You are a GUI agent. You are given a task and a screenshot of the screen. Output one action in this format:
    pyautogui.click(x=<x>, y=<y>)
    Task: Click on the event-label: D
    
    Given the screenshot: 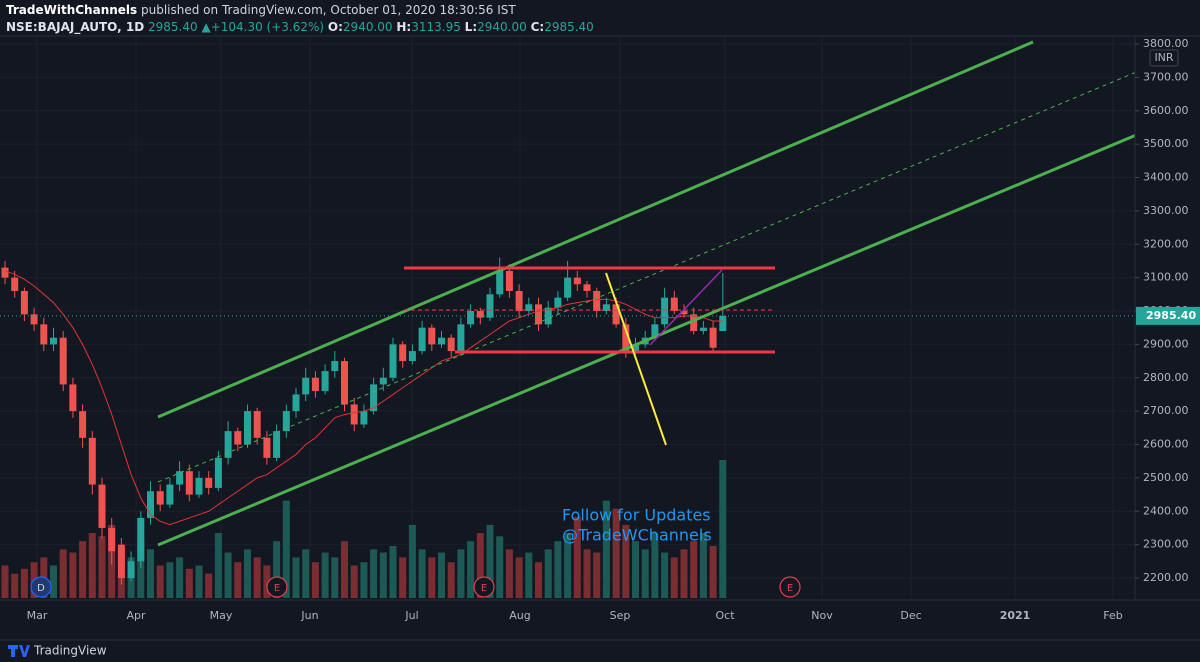 What is the action you would take?
    pyautogui.click(x=41, y=588)
    